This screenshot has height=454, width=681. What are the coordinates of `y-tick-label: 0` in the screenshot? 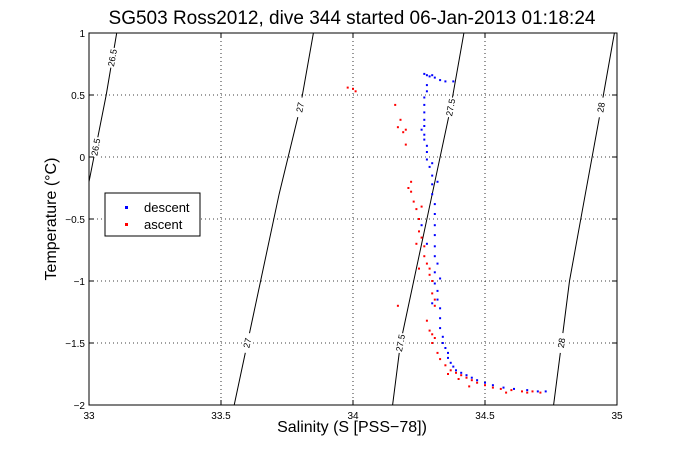 It's located at (82, 158).